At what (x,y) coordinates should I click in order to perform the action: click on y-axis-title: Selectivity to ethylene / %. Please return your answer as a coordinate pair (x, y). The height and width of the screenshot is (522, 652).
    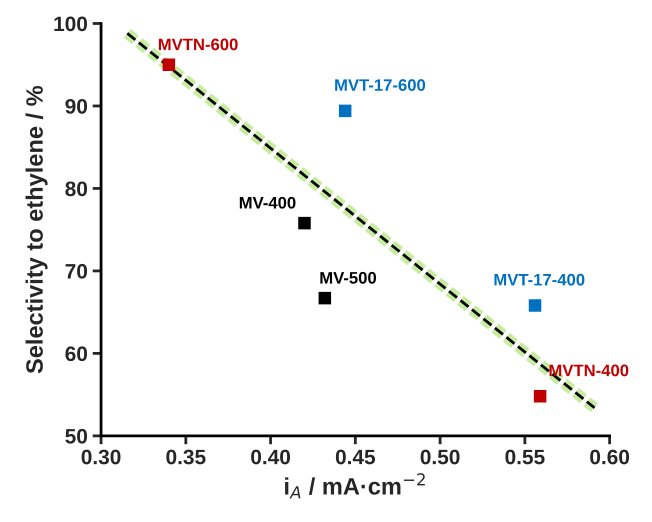
    Looking at the image, I should click on (37, 230).